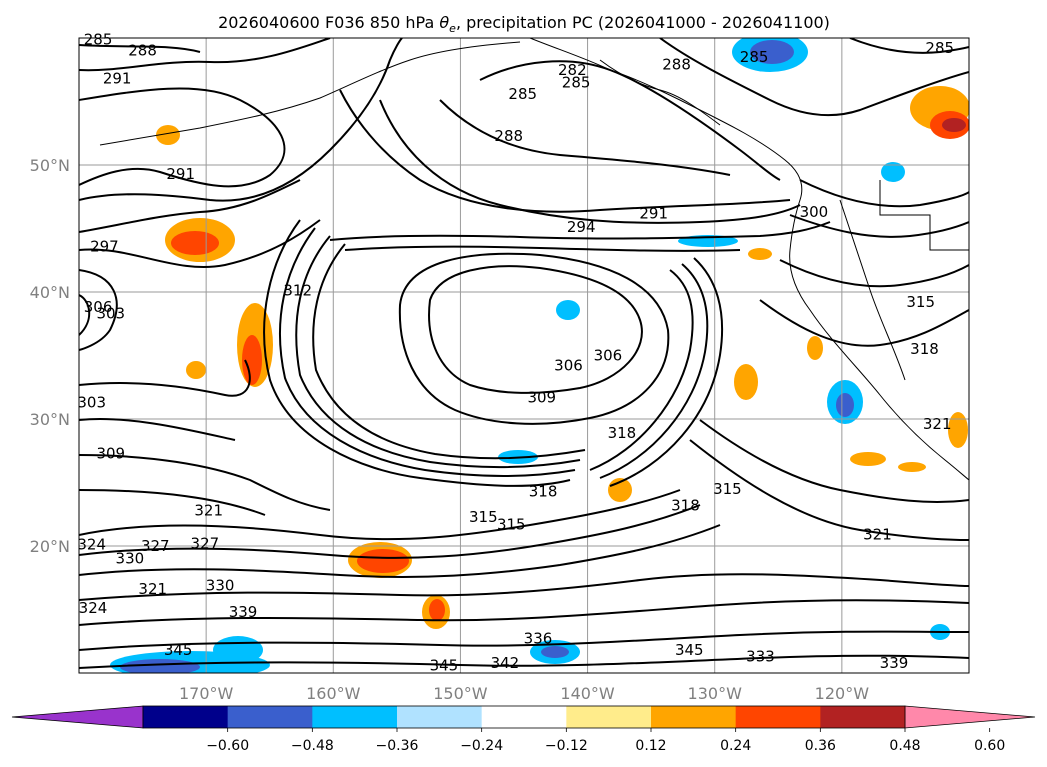 This screenshot has width=1047, height=767. I want to click on lon-tick-label: 130°W, so click(715, 693).